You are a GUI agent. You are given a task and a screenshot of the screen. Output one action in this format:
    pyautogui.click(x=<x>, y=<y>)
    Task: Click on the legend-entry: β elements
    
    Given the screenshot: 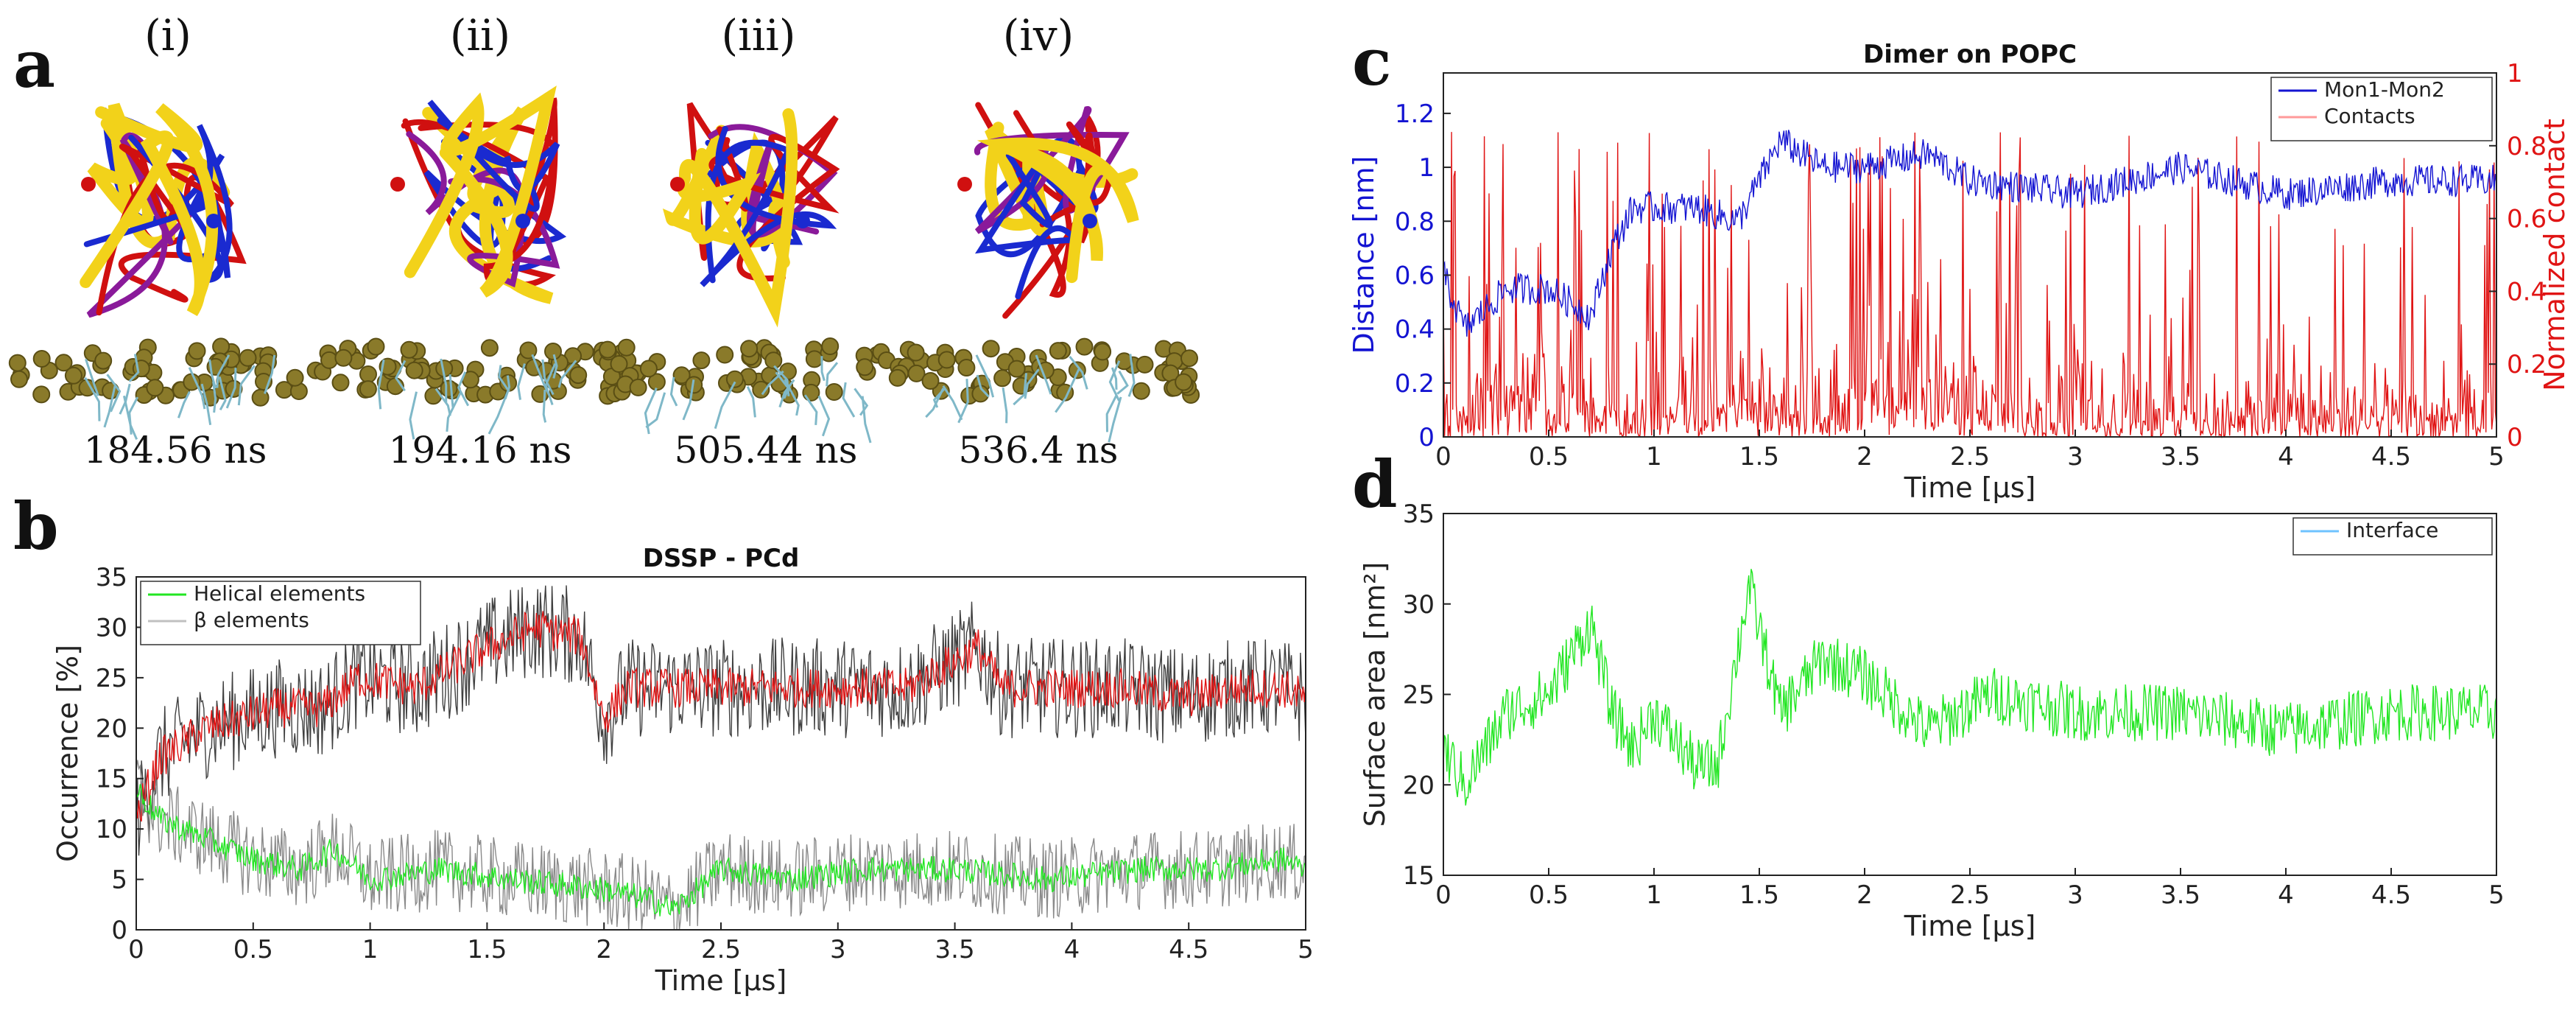 What is the action you would take?
    pyautogui.click(x=251, y=620)
    